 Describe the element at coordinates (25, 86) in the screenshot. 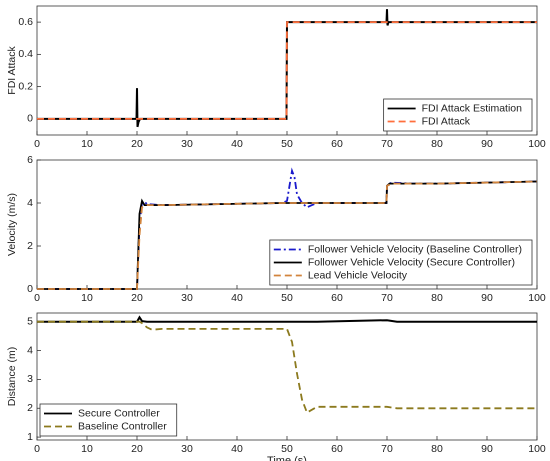

I see `y-tick-label: 0.2` at that location.